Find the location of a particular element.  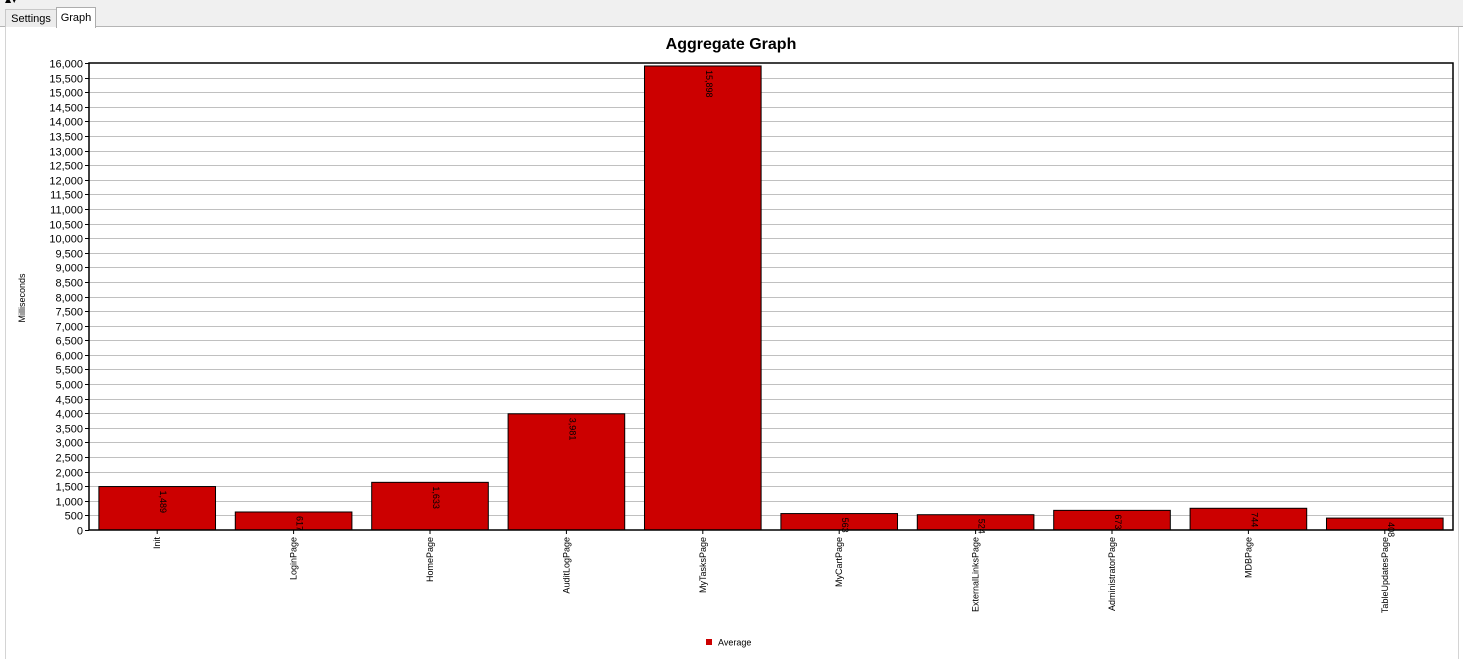

bar-MDBPage is located at coordinates (1248, 519).